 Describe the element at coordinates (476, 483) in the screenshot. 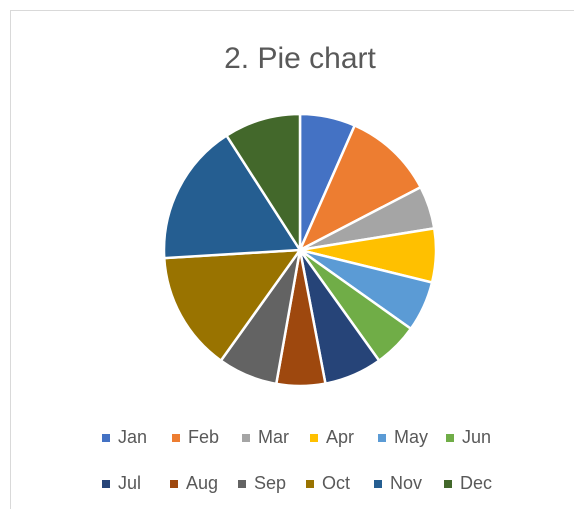

I see `legend-label: Dec` at that location.